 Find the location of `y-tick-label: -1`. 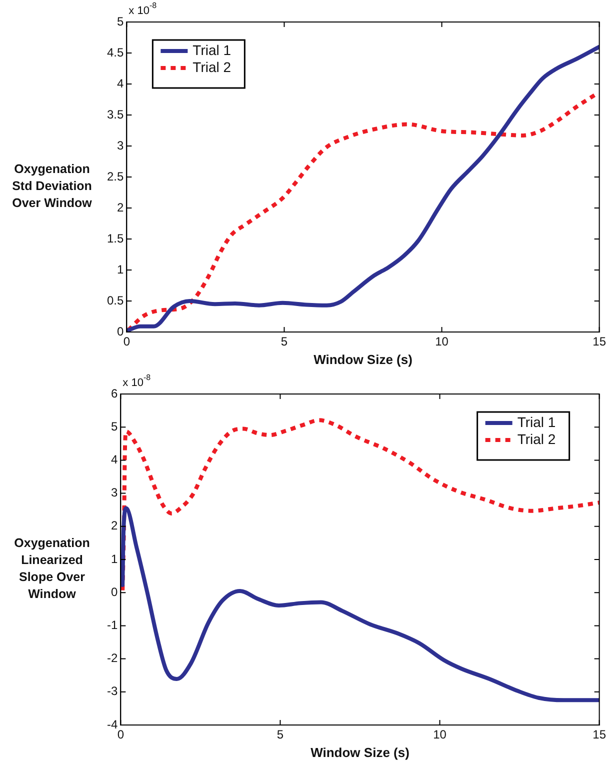

y-tick-label: -1 is located at coordinates (112, 625).